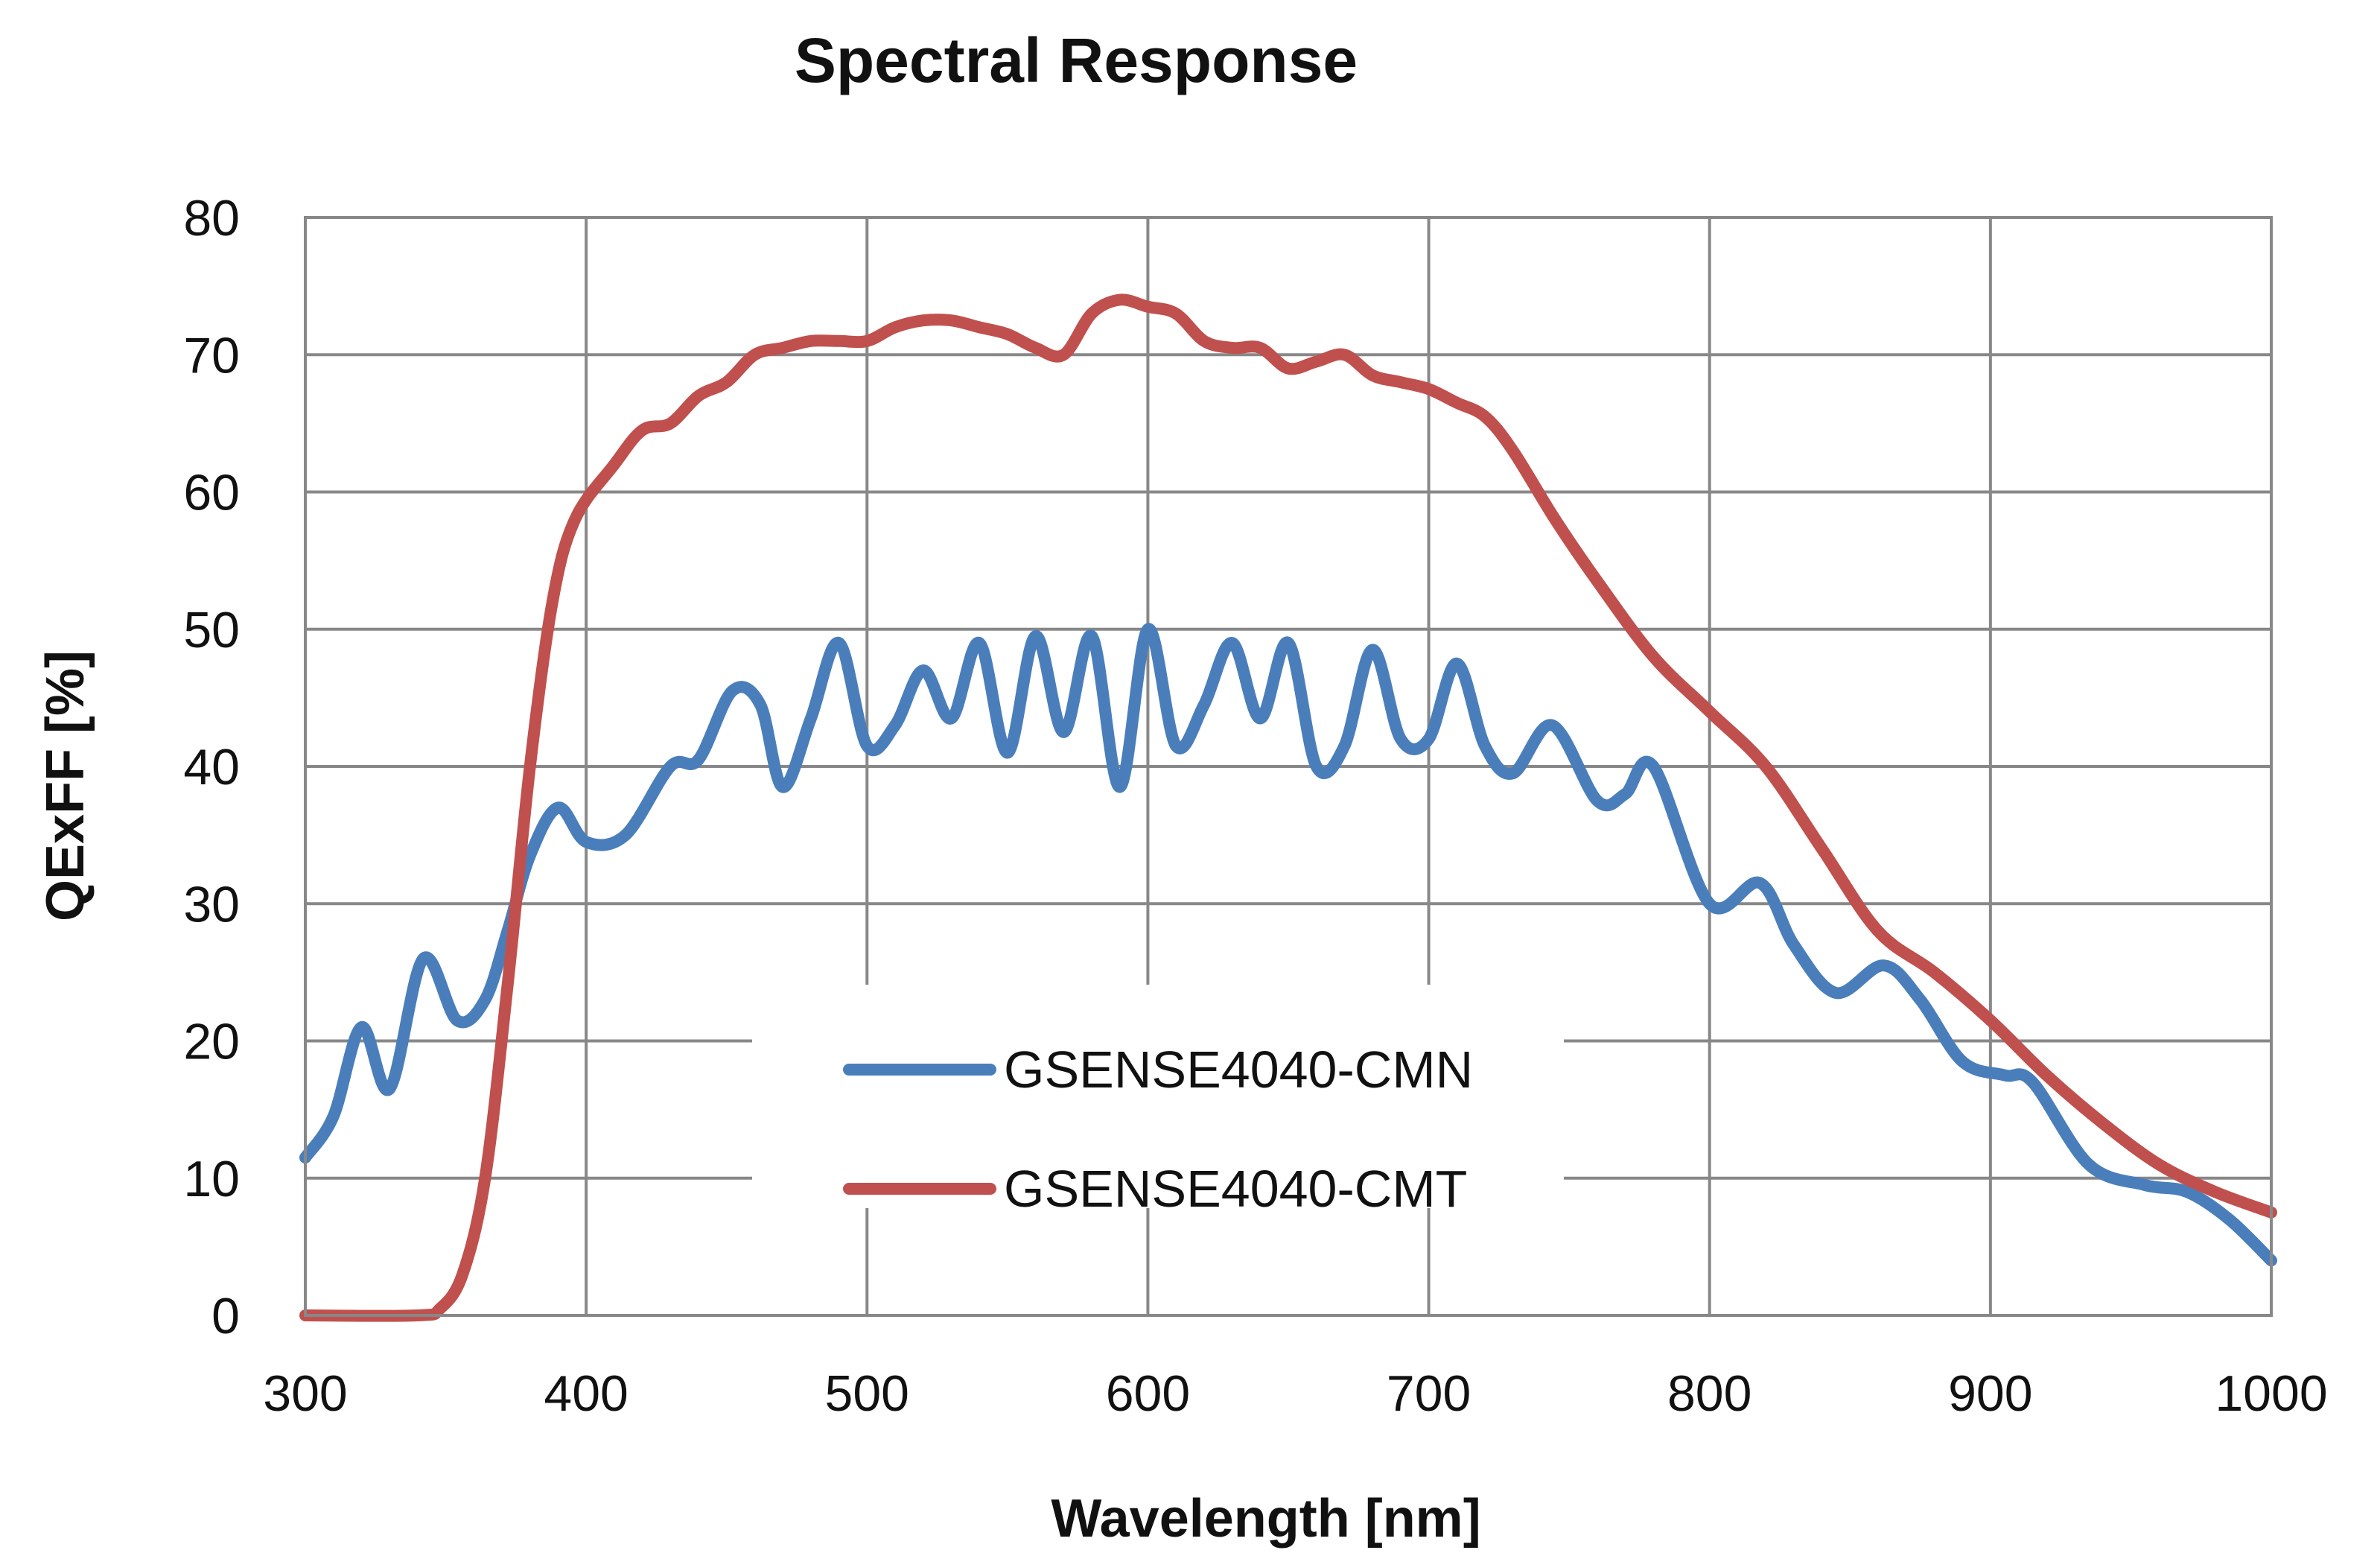 This screenshot has height=1553, width=2380. I want to click on x-tick-label: 1000, so click(2271, 1393).